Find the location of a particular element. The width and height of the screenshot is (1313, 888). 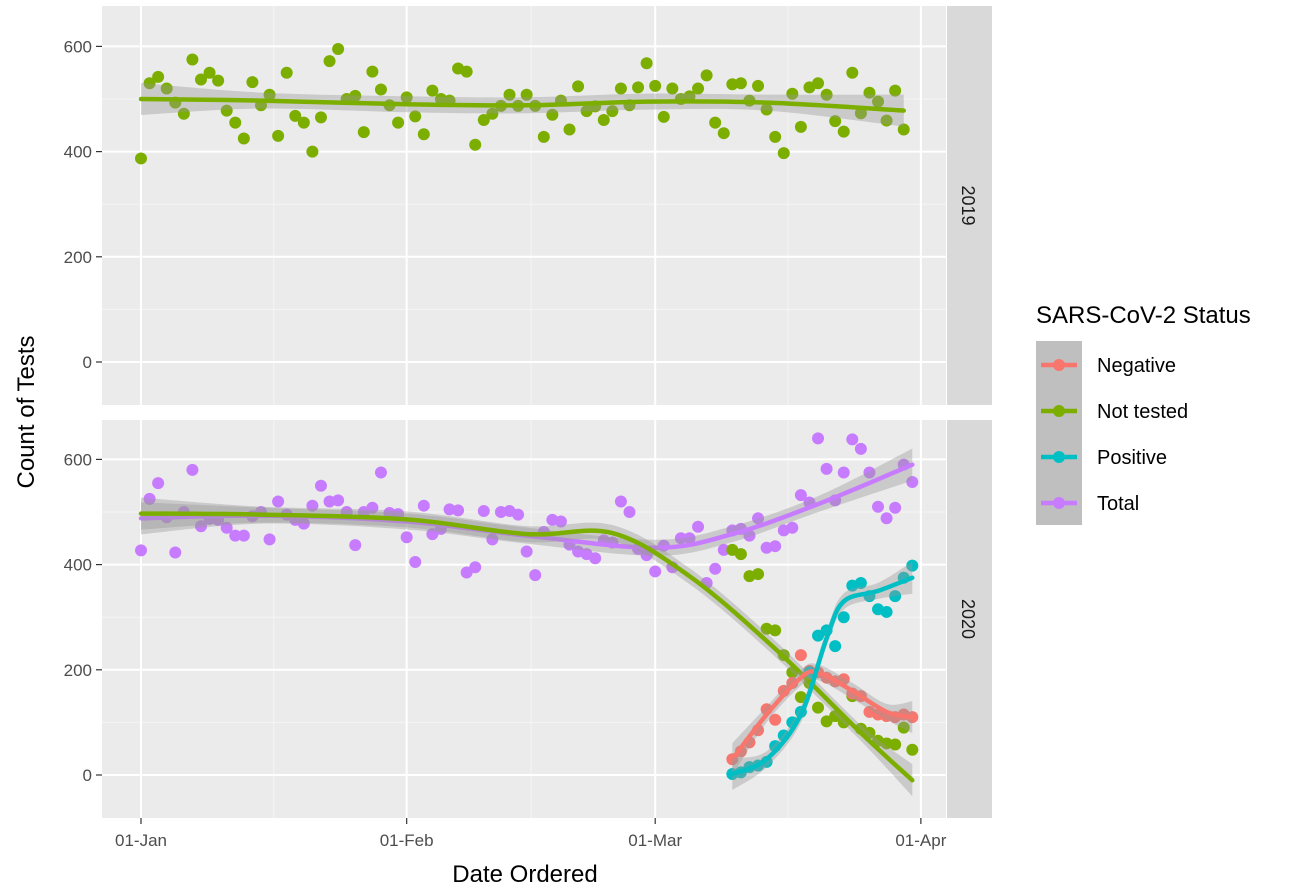

y-tick-label: 400 is located at coordinates (78, 152).